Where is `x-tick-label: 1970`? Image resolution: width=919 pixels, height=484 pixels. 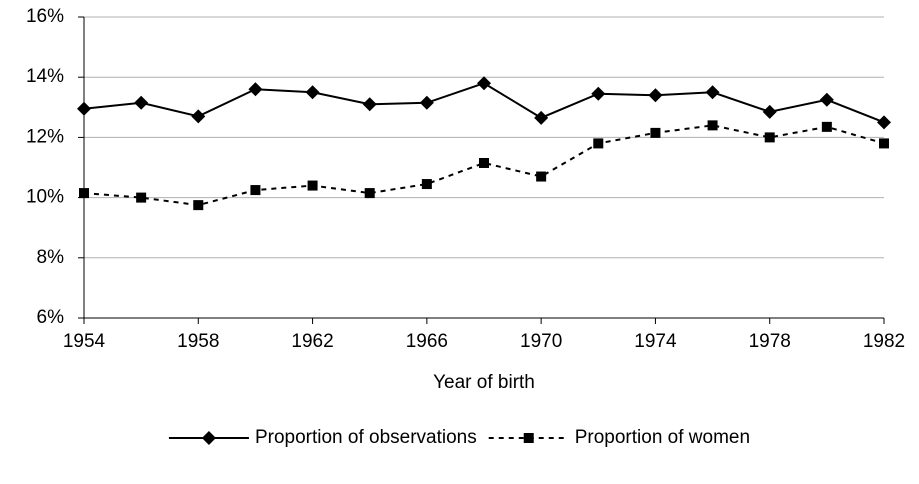 x-tick-label: 1970 is located at coordinates (541, 341).